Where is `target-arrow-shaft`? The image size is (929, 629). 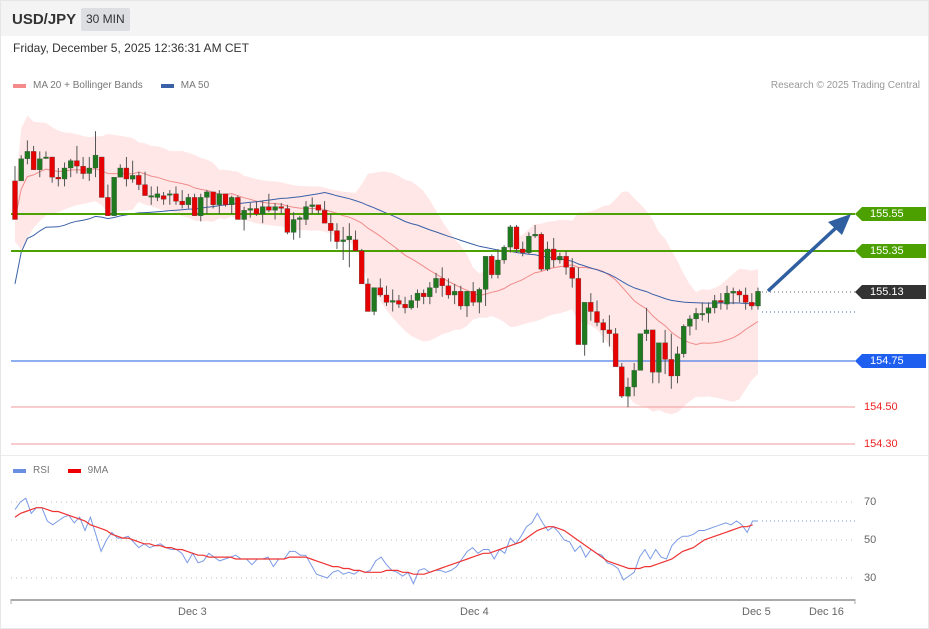 target-arrow-shaft is located at coordinates (803, 258).